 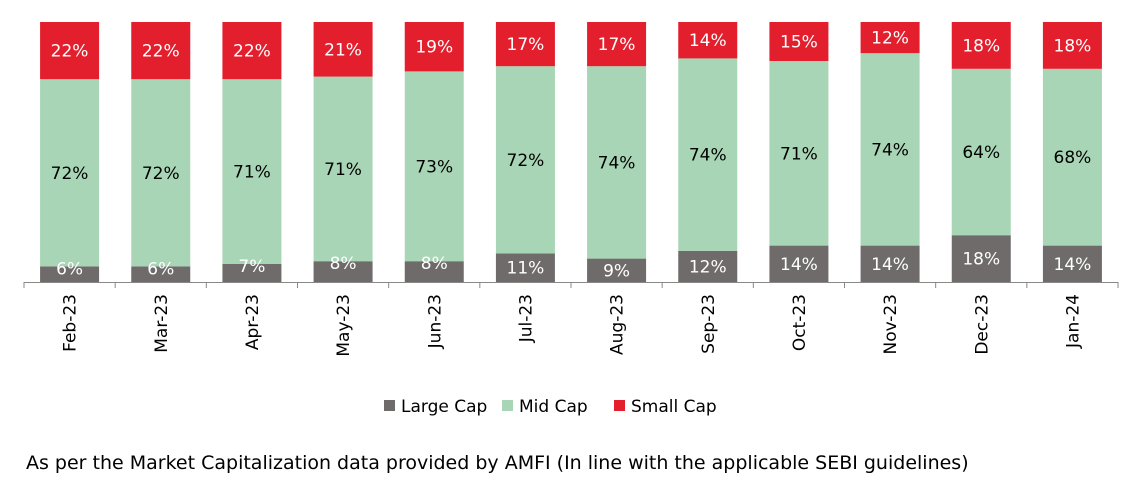 I want to click on x-tick-label-may-23: May-23, so click(x=344, y=325).